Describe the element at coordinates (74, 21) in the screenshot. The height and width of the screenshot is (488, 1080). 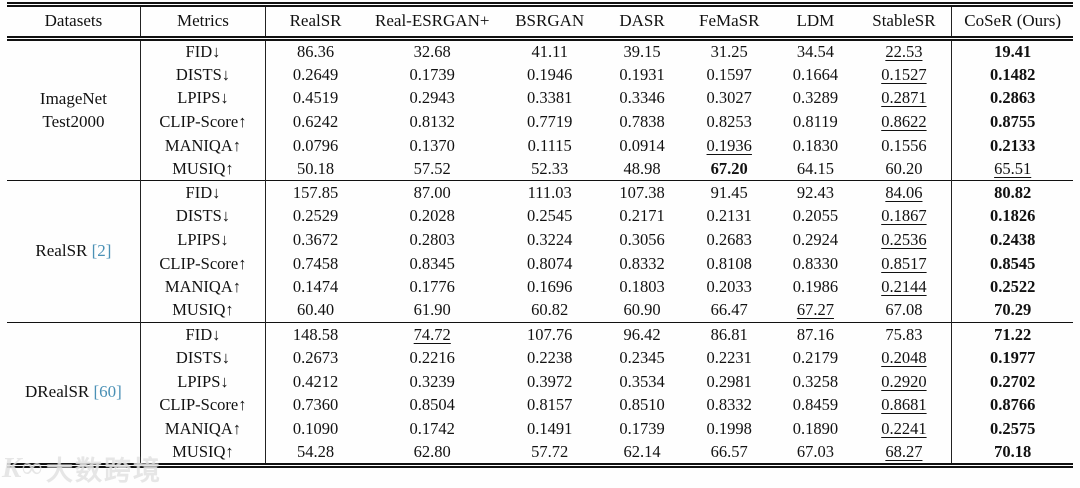
I see `column-header-datasets: Datasets` at that location.